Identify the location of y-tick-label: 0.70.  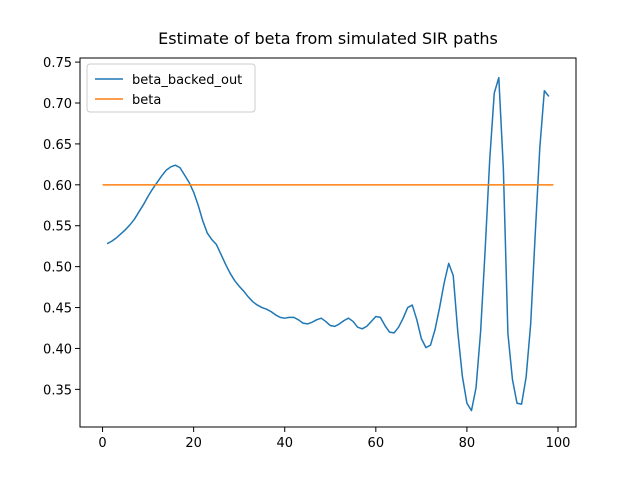
(57, 104).